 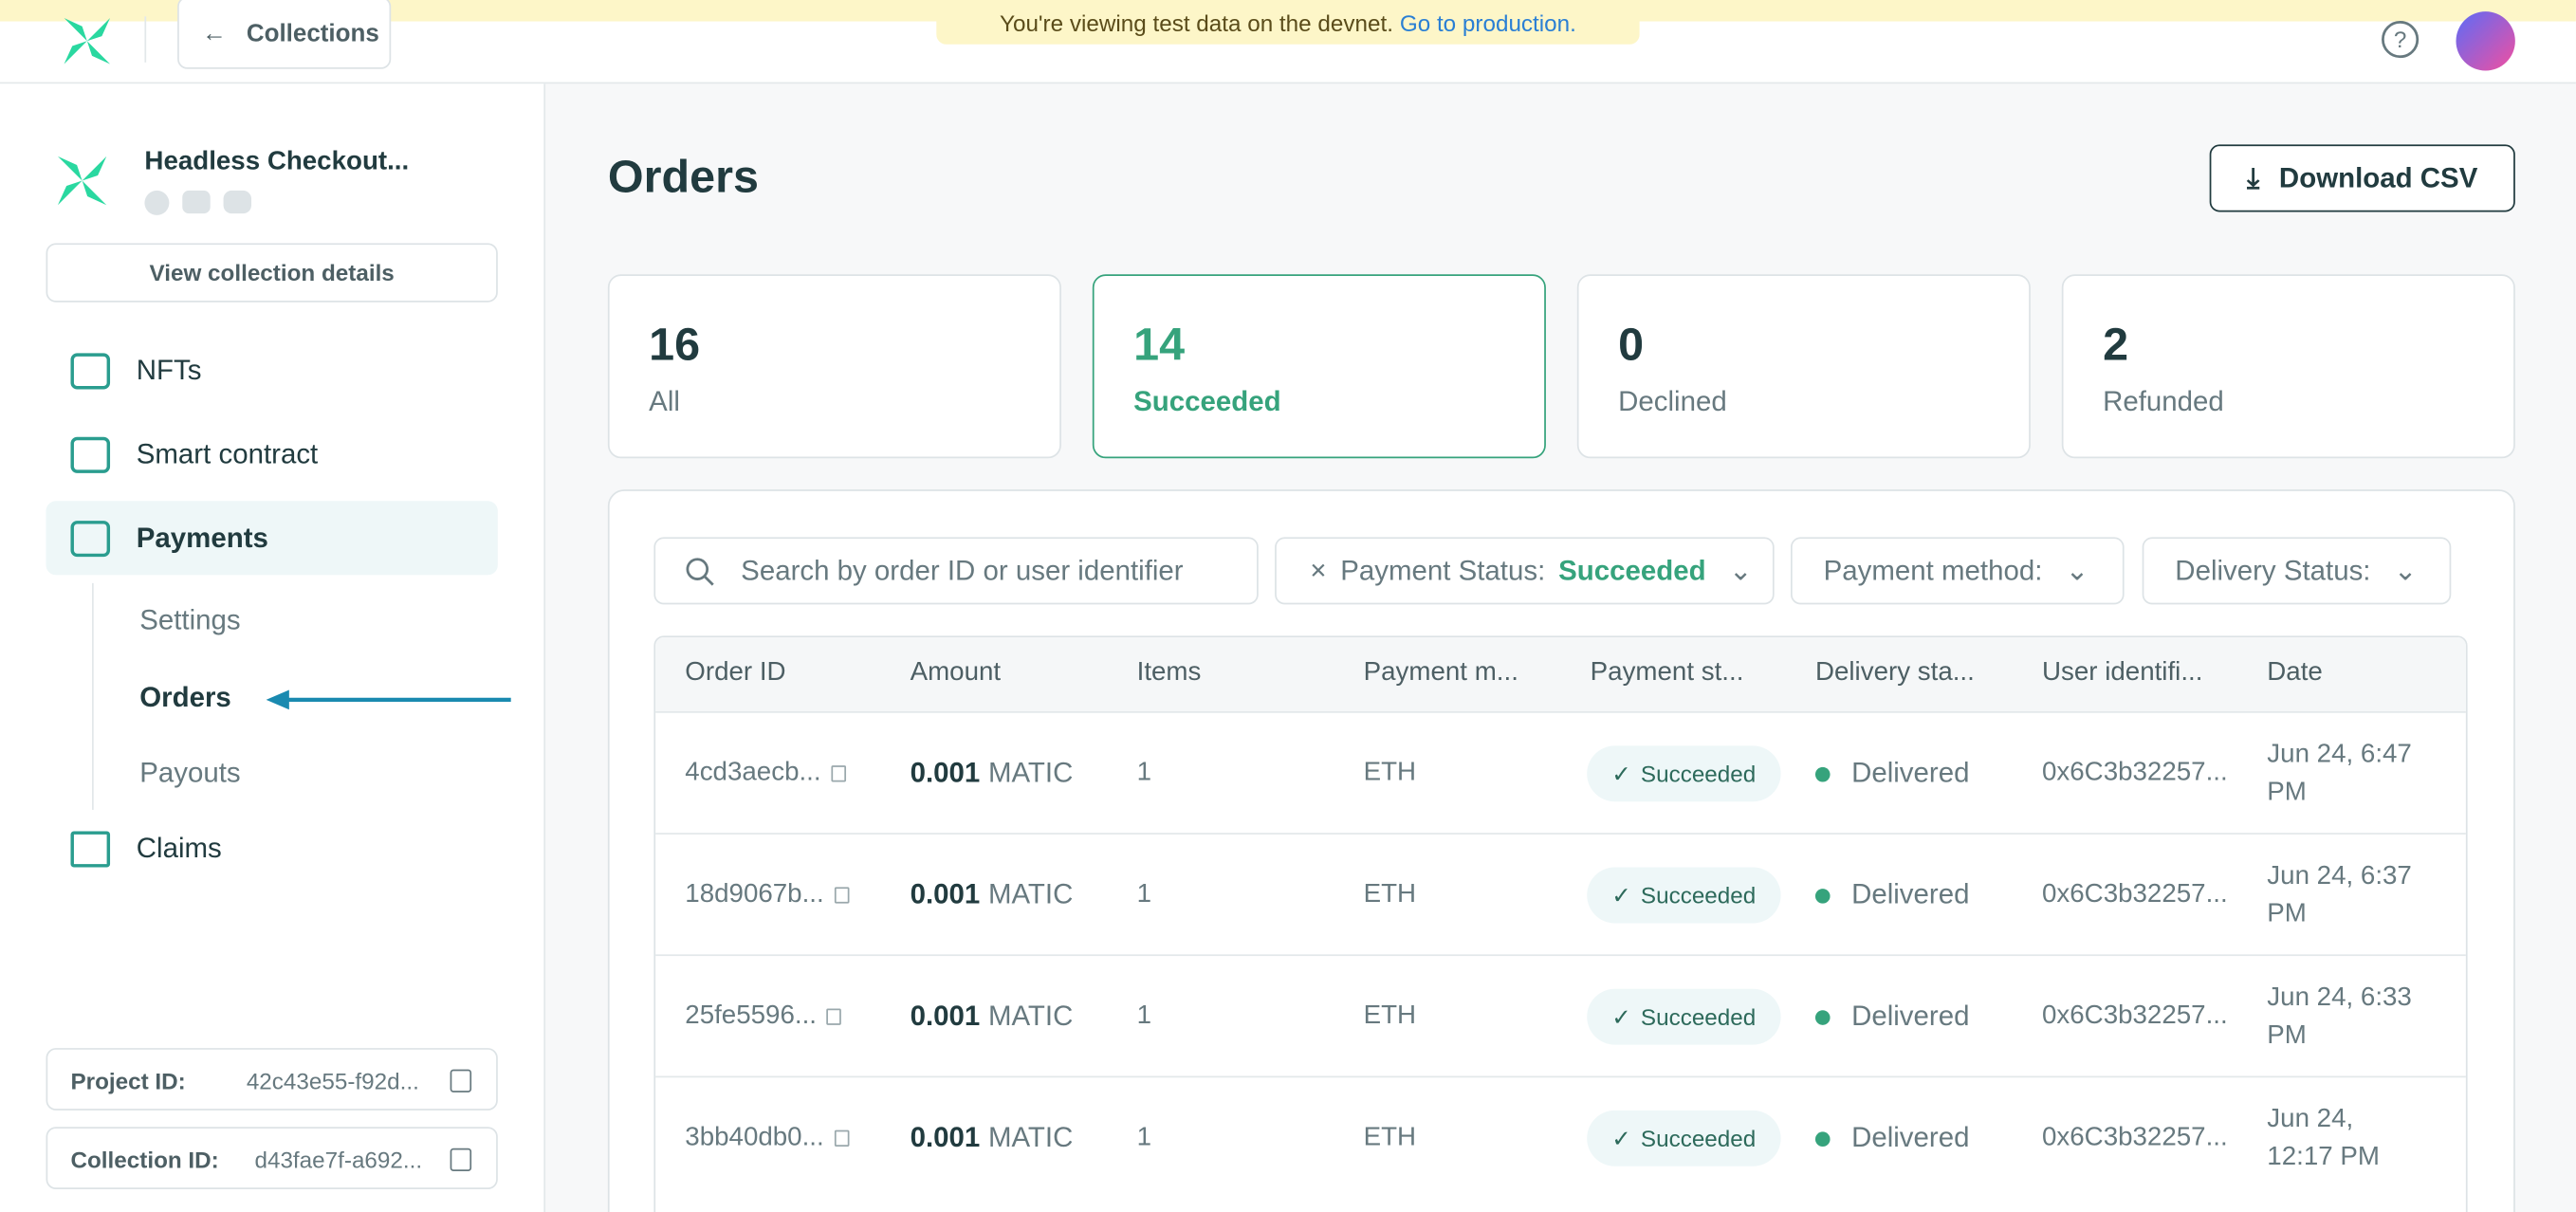 I want to click on subnav-item: Settings, so click(x=190, y=620).